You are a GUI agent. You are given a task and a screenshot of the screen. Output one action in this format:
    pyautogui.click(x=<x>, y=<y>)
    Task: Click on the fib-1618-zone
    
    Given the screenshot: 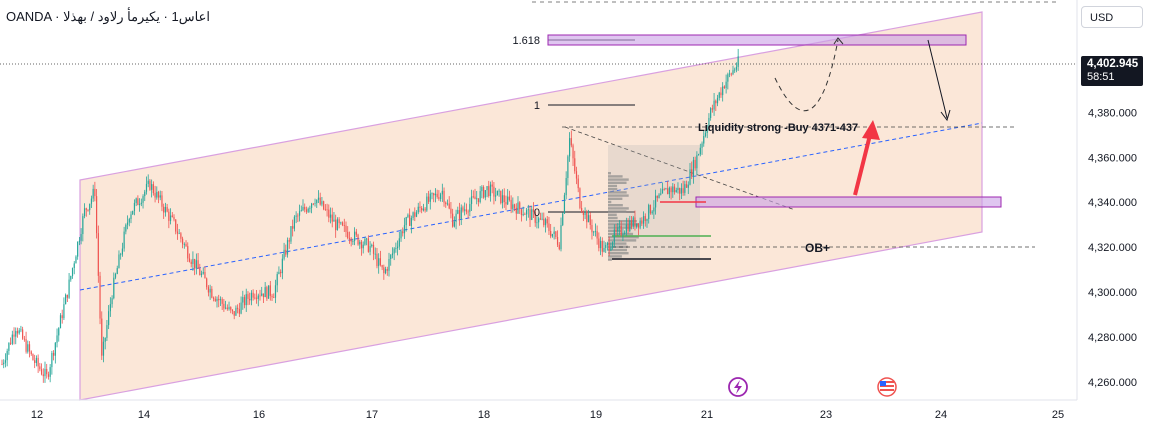 What is the action you would take?
    pyautogui.click(x=757, y=40)
    